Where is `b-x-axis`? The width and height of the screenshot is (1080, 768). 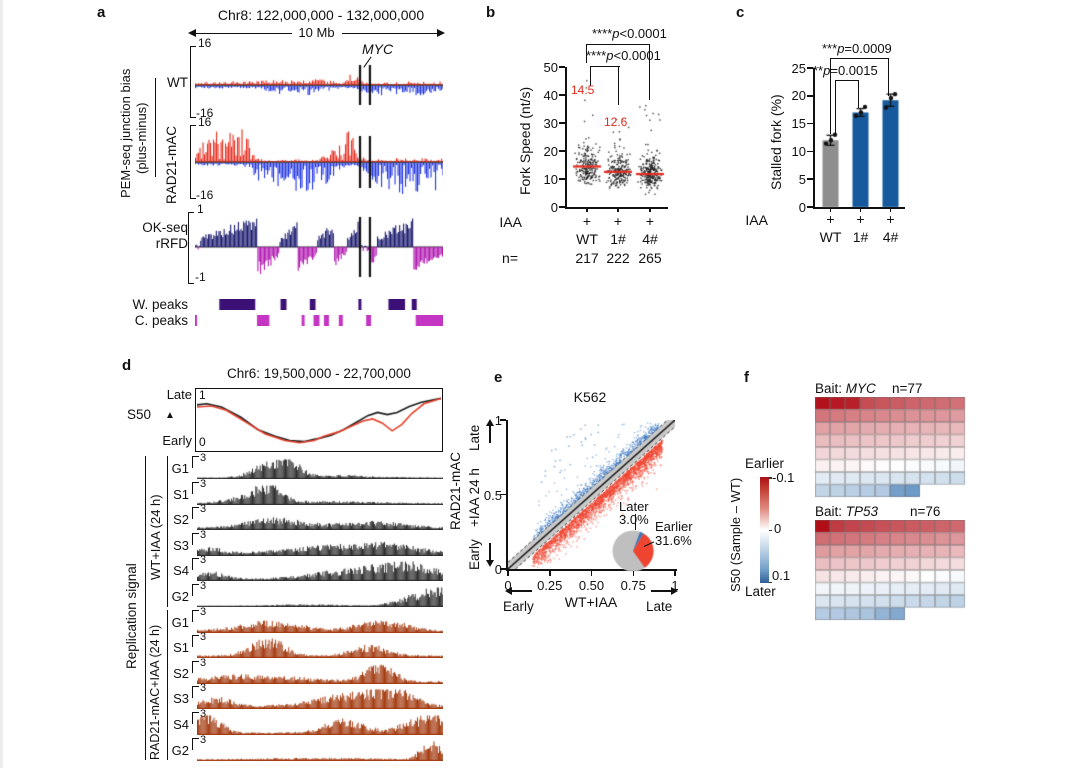 b-x-axis is located at coordinates (616, 208).